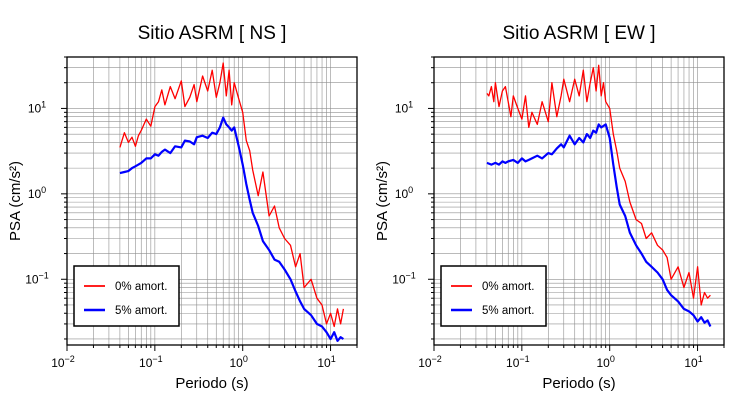  I want to click on chart1-x-tick-label: 10⁻¹, so click(151, 362).